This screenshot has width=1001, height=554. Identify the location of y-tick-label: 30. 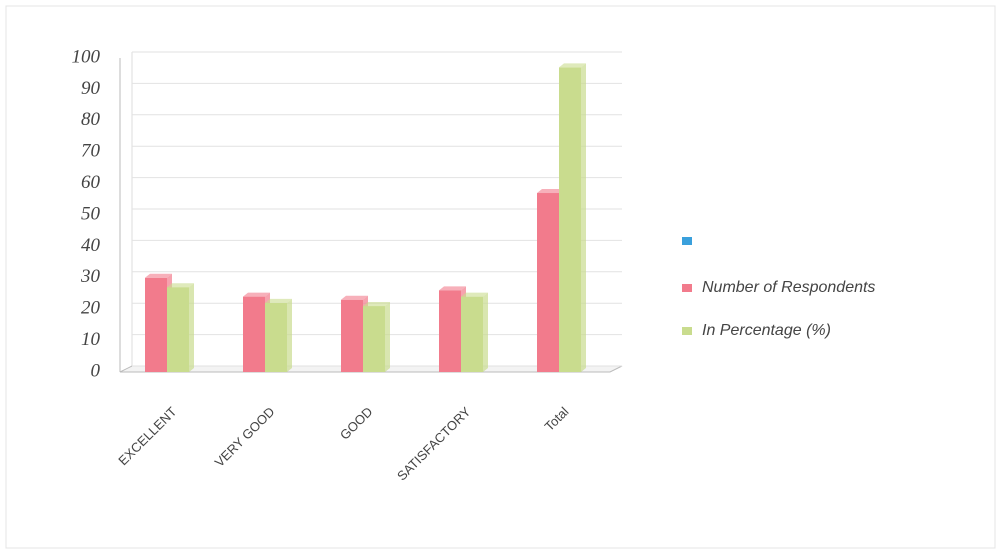
(90, 276).